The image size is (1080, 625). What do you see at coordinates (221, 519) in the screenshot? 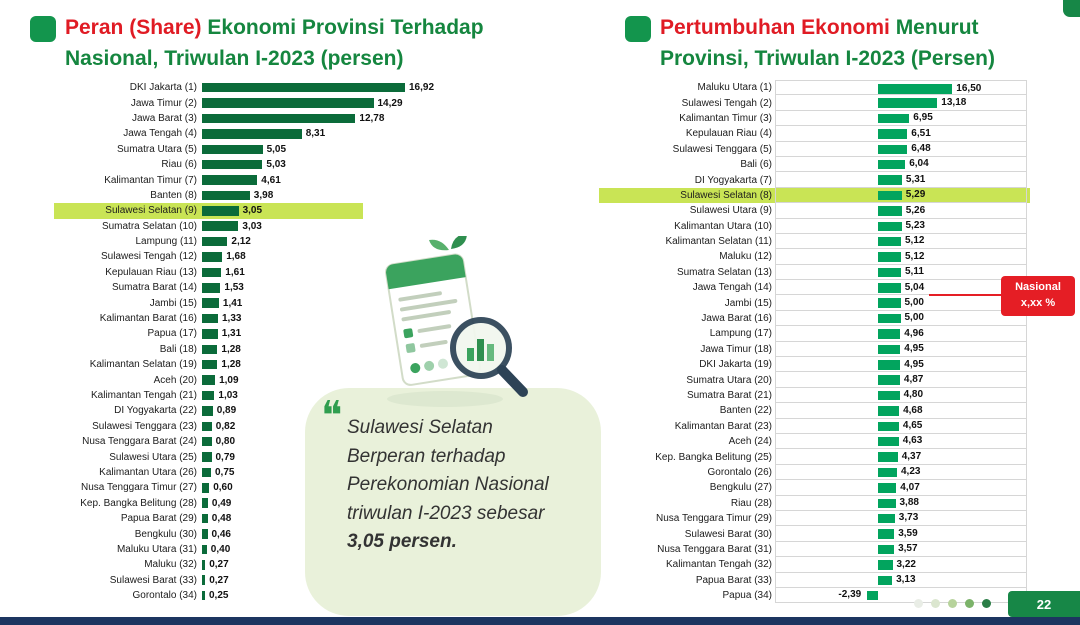
I see `value-label: 0,48` at bounding box center [221, 519].